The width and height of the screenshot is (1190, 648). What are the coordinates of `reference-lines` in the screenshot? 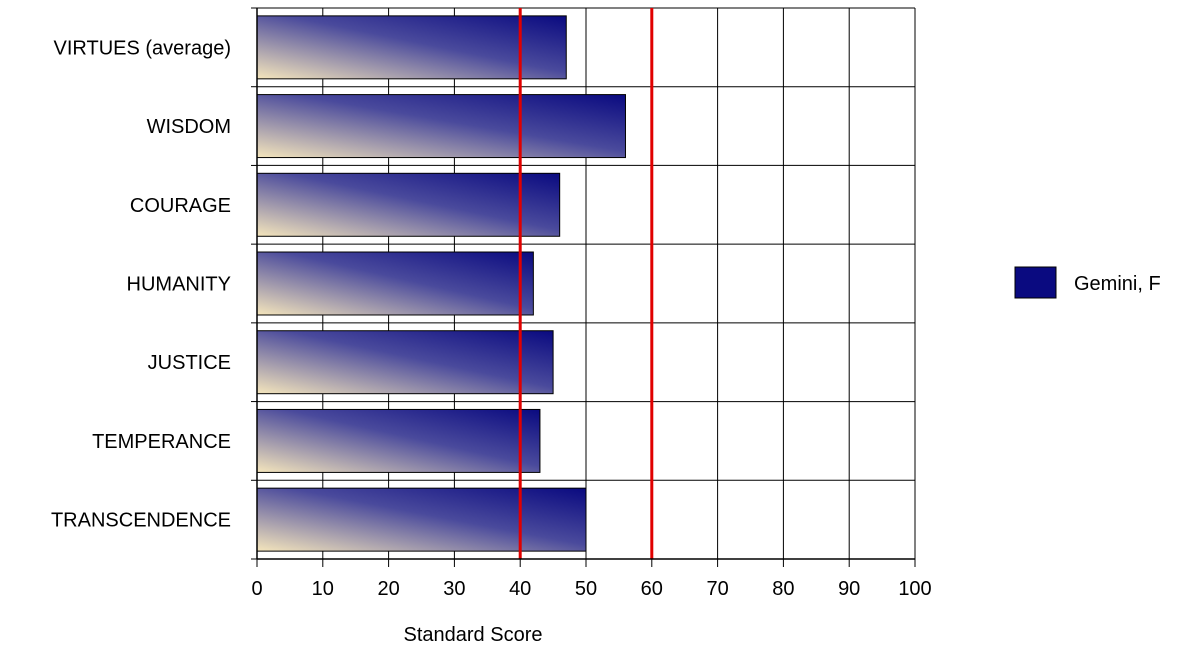 It's located at (586, 283).